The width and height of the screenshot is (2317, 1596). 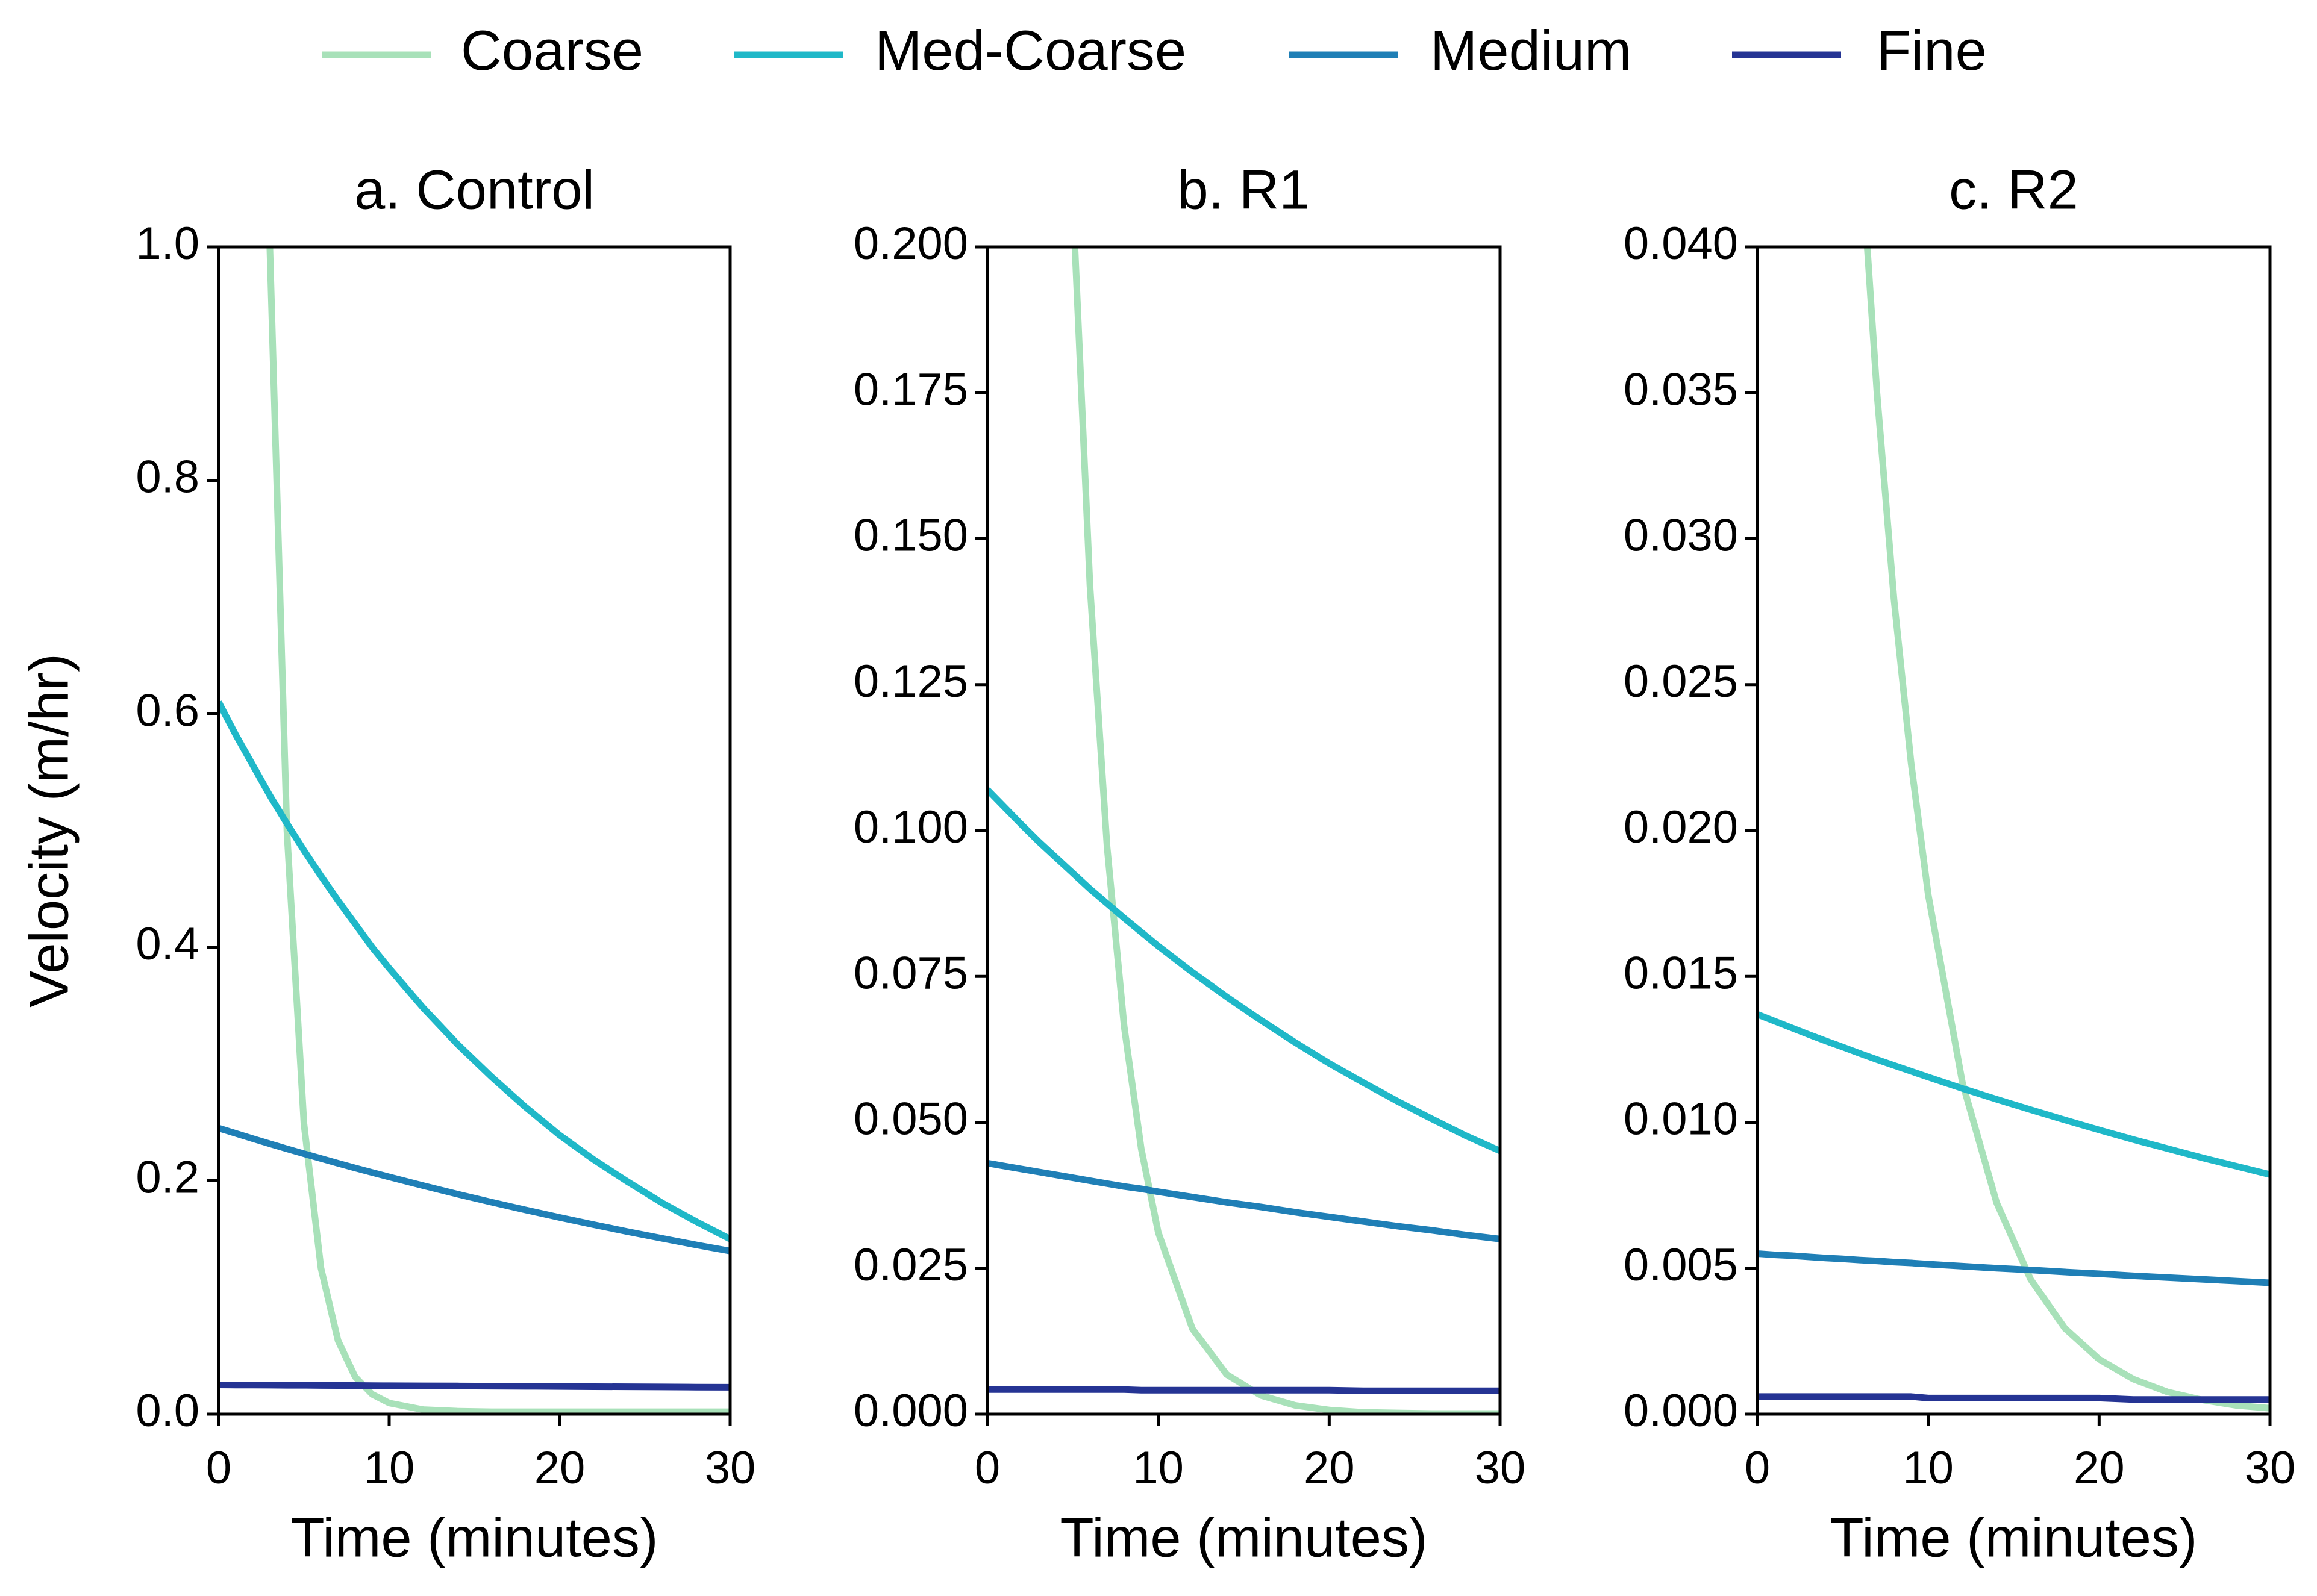 I want to click on y-tick-label: 0.035, so click(x=1681, y=389).